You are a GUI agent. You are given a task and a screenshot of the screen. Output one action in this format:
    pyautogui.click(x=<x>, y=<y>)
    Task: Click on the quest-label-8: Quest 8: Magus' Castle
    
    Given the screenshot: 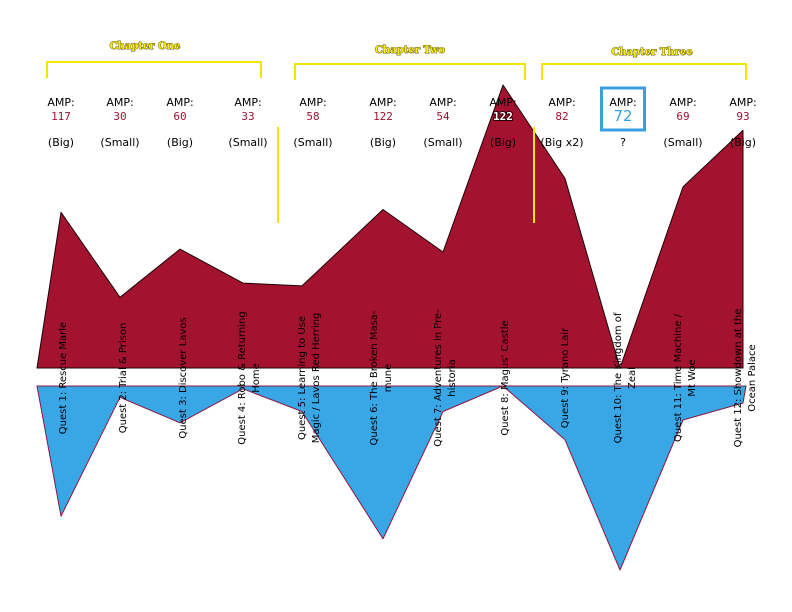 What is the action you would take?
    pyautogui.click(x=505, y=377)
    